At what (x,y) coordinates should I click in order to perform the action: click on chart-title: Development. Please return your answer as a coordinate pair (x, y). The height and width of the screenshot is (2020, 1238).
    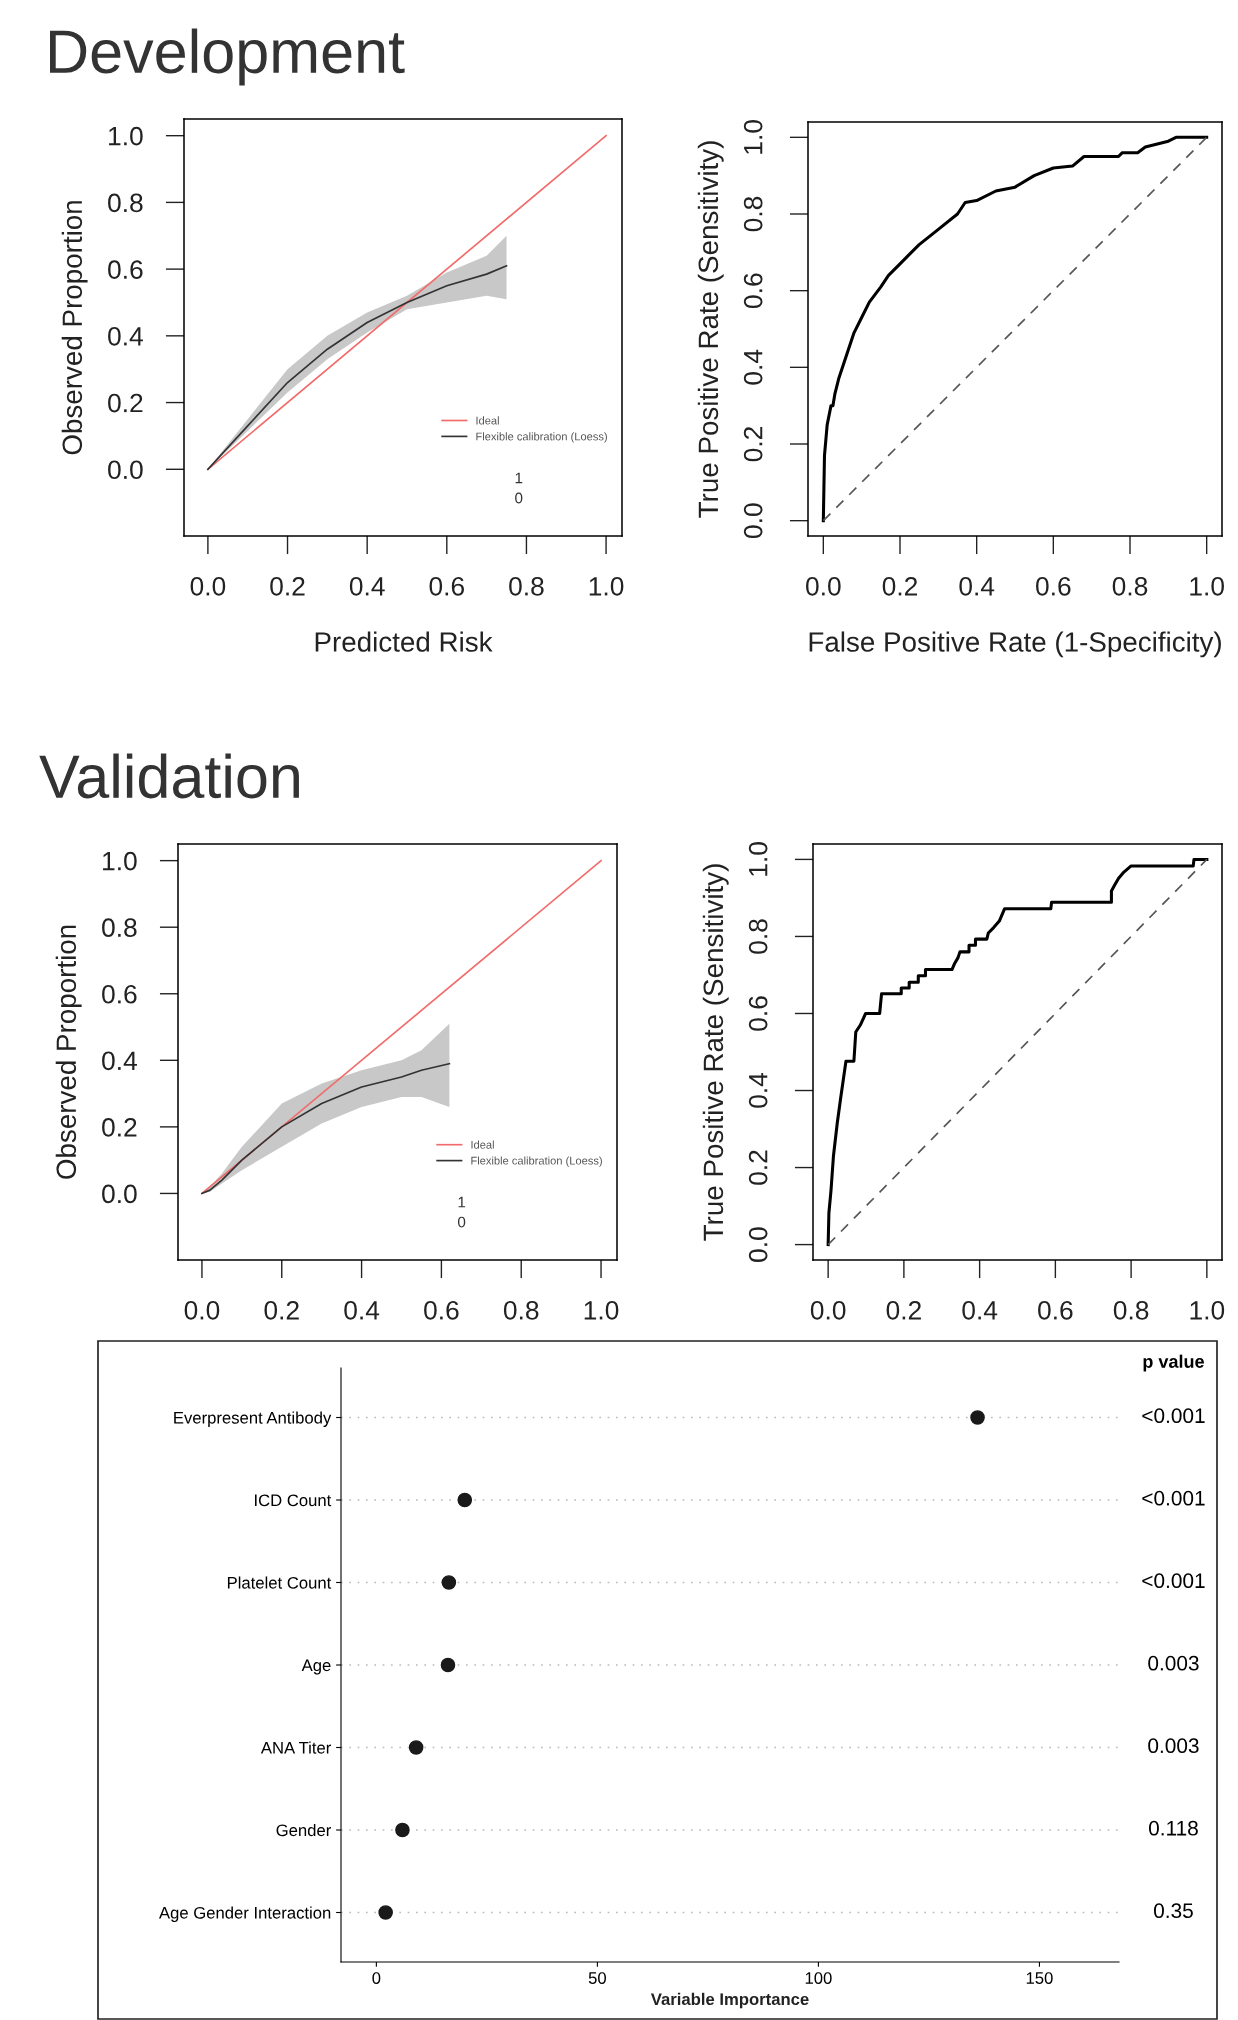
    Looking at the image, I should click on (227, 57).